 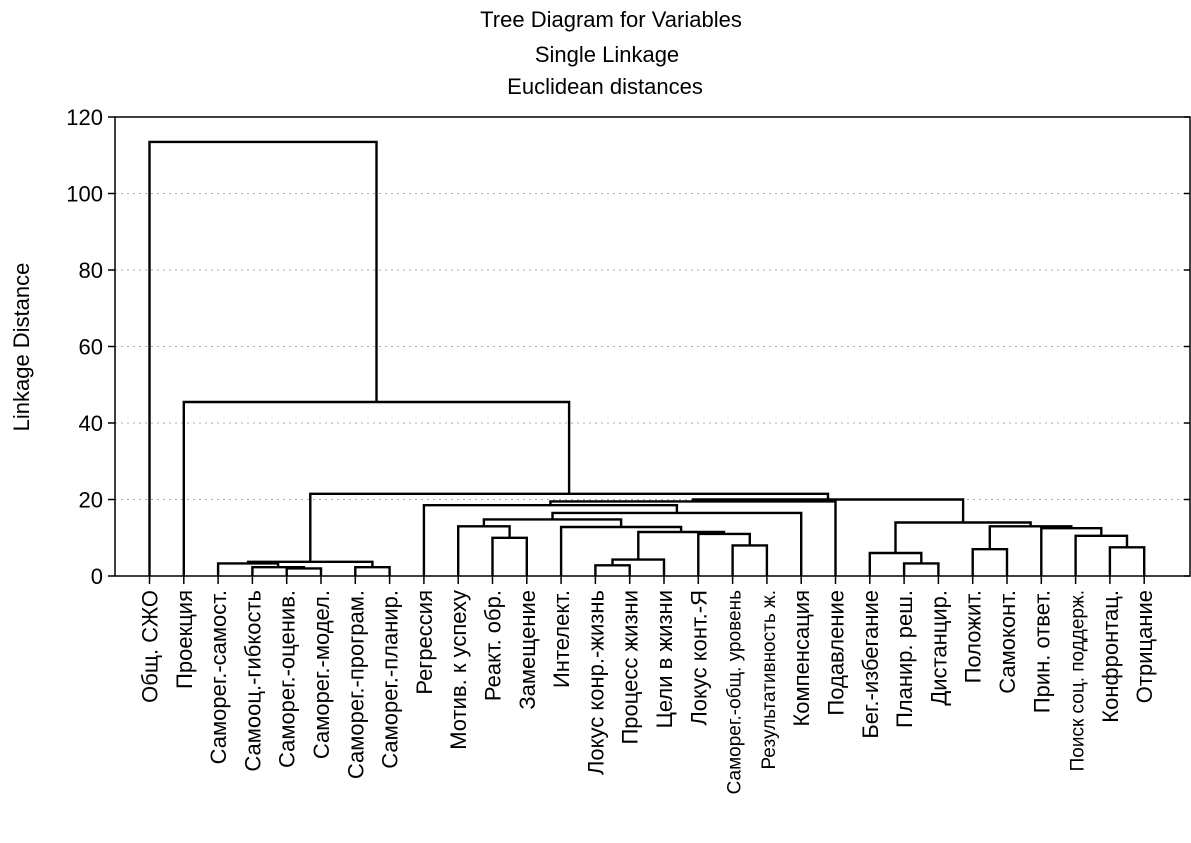 I want to click on x-leaf-label: Саморег.-оценив., so click(x=287, y=679).